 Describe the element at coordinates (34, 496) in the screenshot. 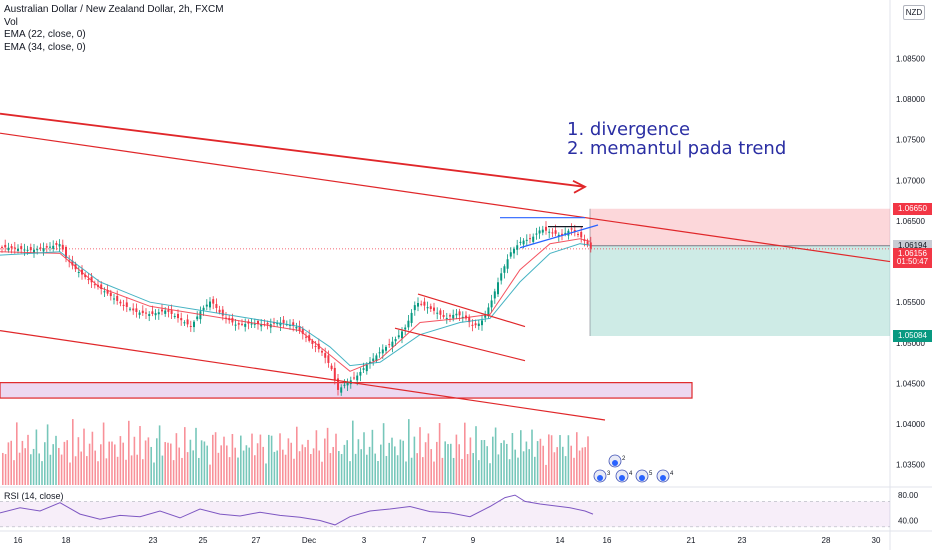

I see `rsi-indicator-label: RSI (14, close)` at that location.